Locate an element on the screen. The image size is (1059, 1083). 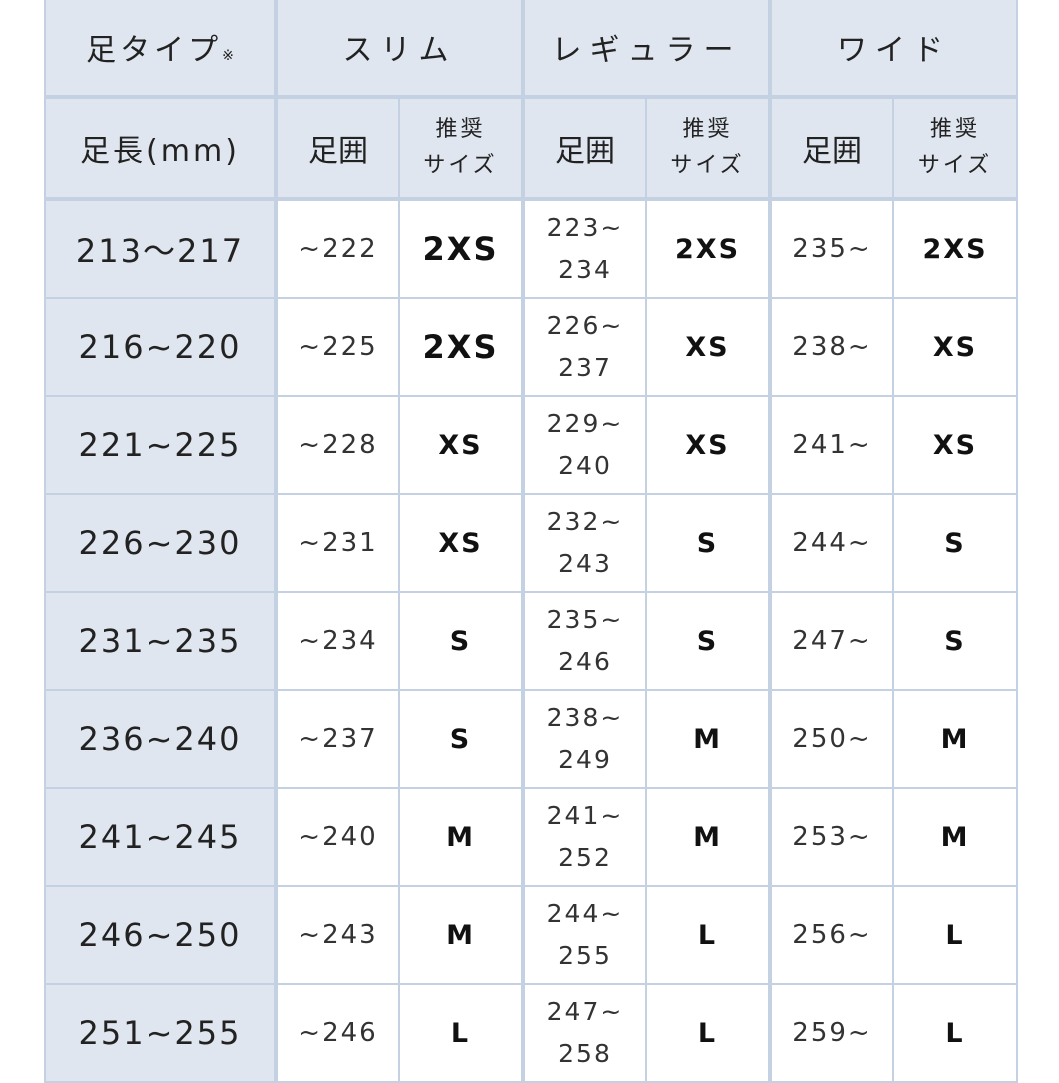
foot-length-cell: 246~250 is located at coordinates (160, 935).